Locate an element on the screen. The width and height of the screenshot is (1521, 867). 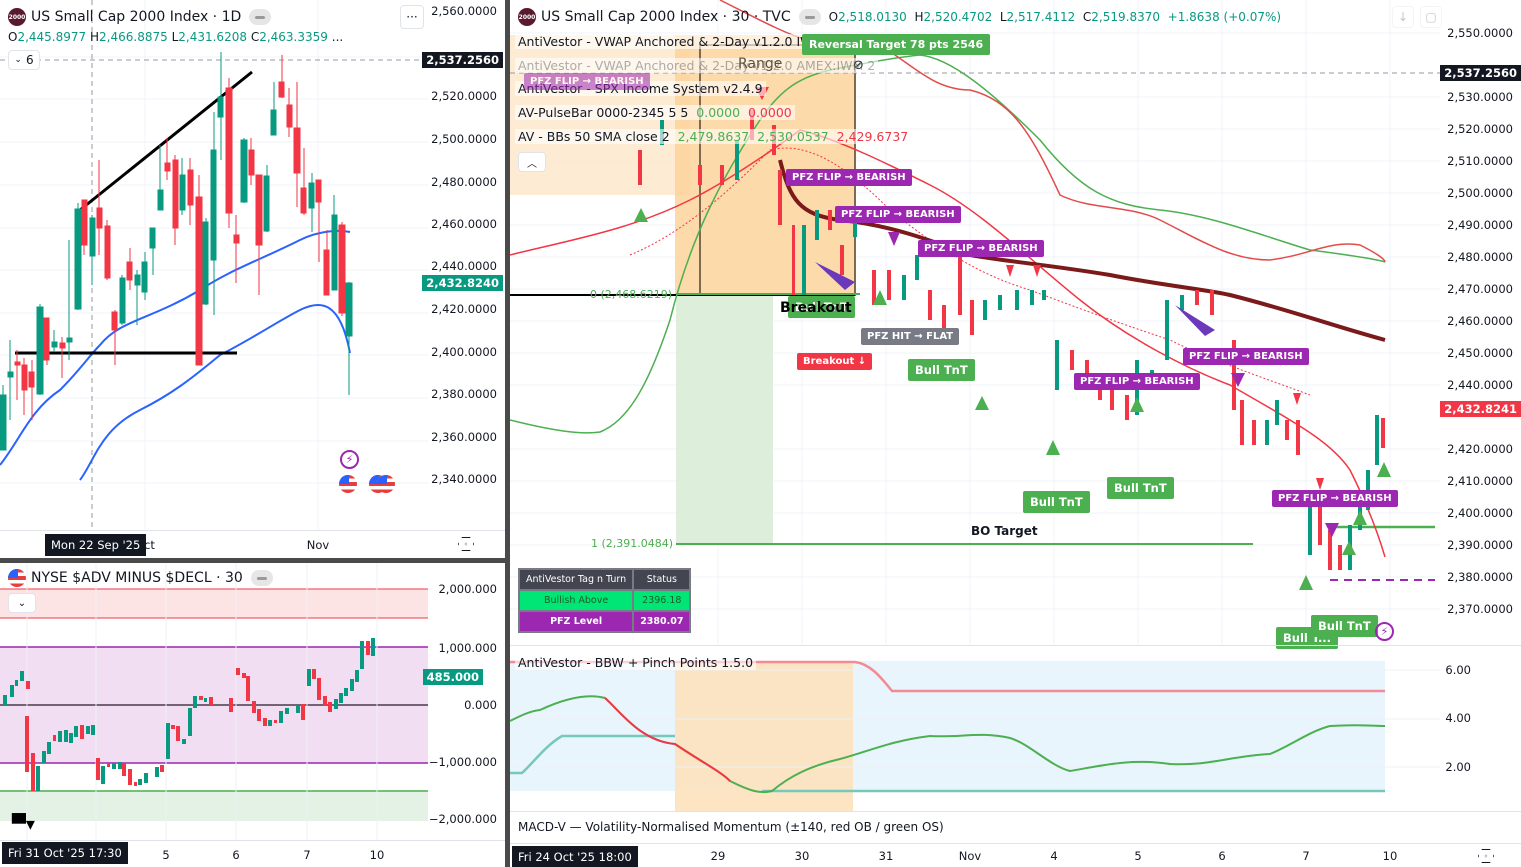
price-tick: 2,470.0000 is located at coordinates (1480, 289).